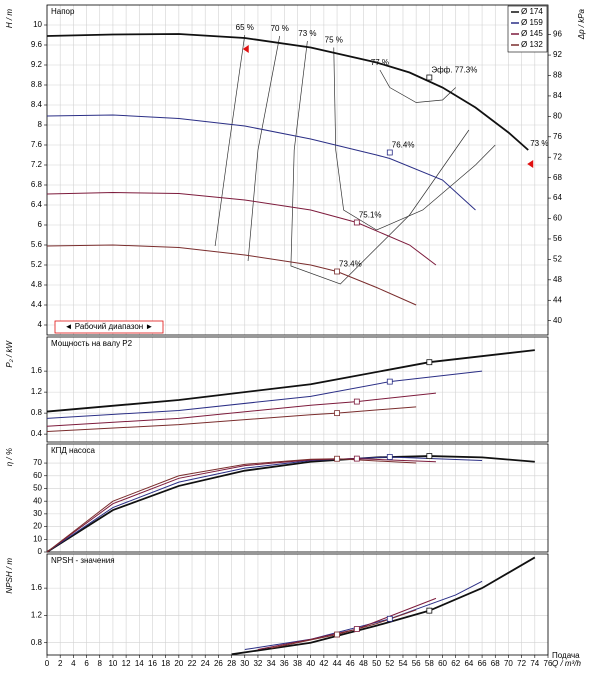 This screenshot has height=684, width=591. Describe the element at coordinates (218, 663) in the screenshot. I see `x-tick-label: 26` at that location.